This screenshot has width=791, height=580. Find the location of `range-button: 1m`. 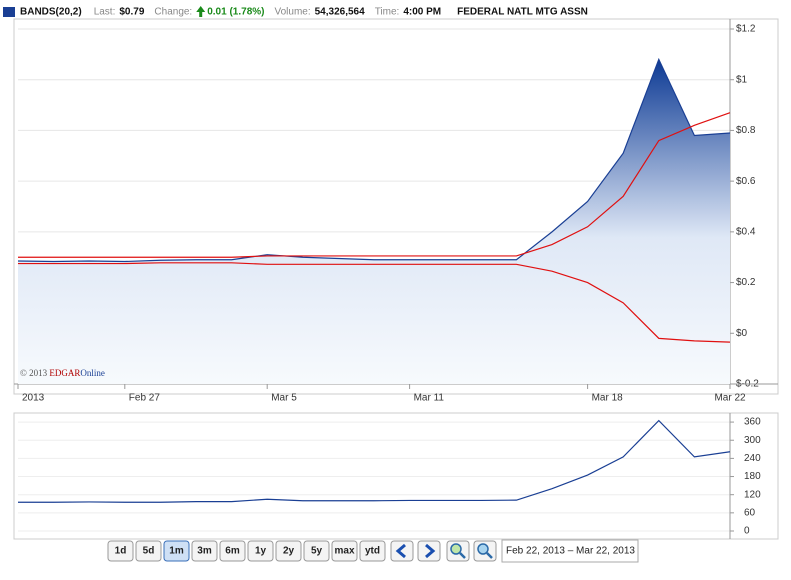

range-button: 1m is located at coordinates (176, 551).